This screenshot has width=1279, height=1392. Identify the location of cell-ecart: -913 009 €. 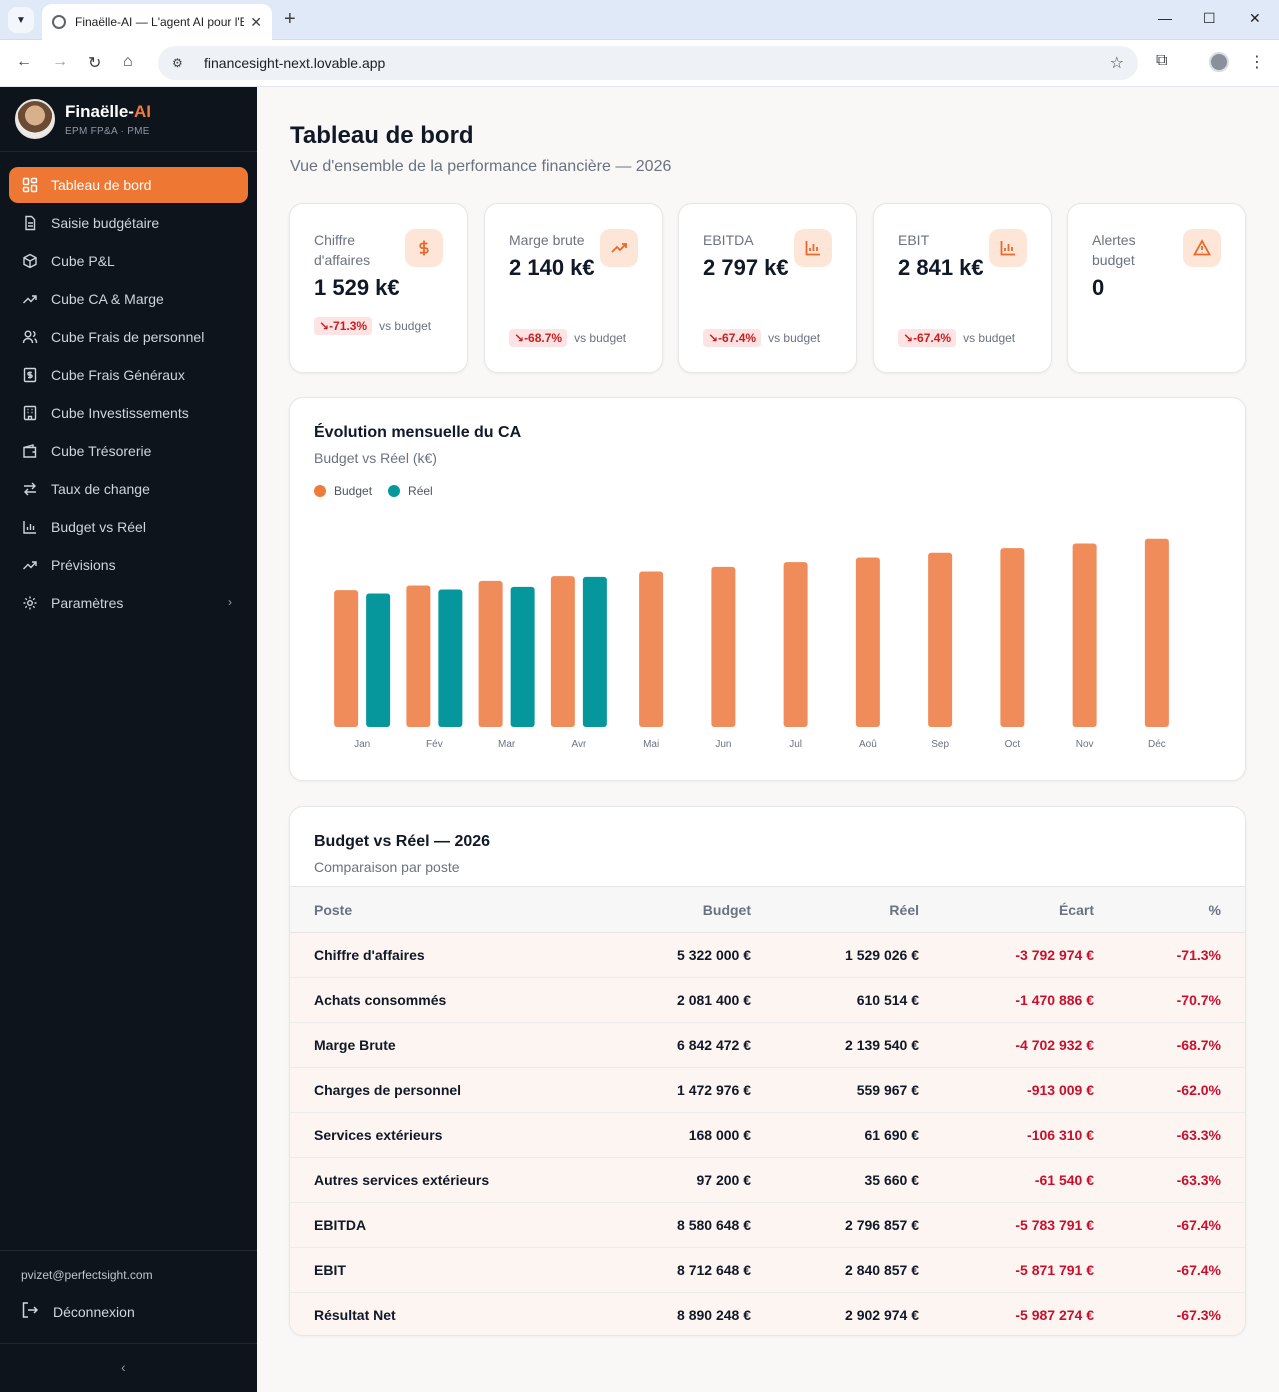
(1030, 1090).